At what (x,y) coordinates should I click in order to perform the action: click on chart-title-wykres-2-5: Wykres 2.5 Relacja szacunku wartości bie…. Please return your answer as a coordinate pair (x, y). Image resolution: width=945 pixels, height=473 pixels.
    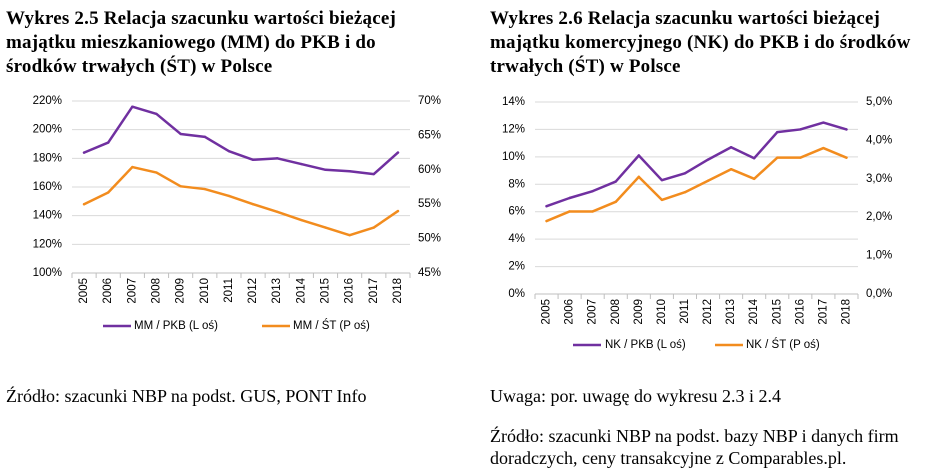
    Looking at the image, I should click on (201, 43).